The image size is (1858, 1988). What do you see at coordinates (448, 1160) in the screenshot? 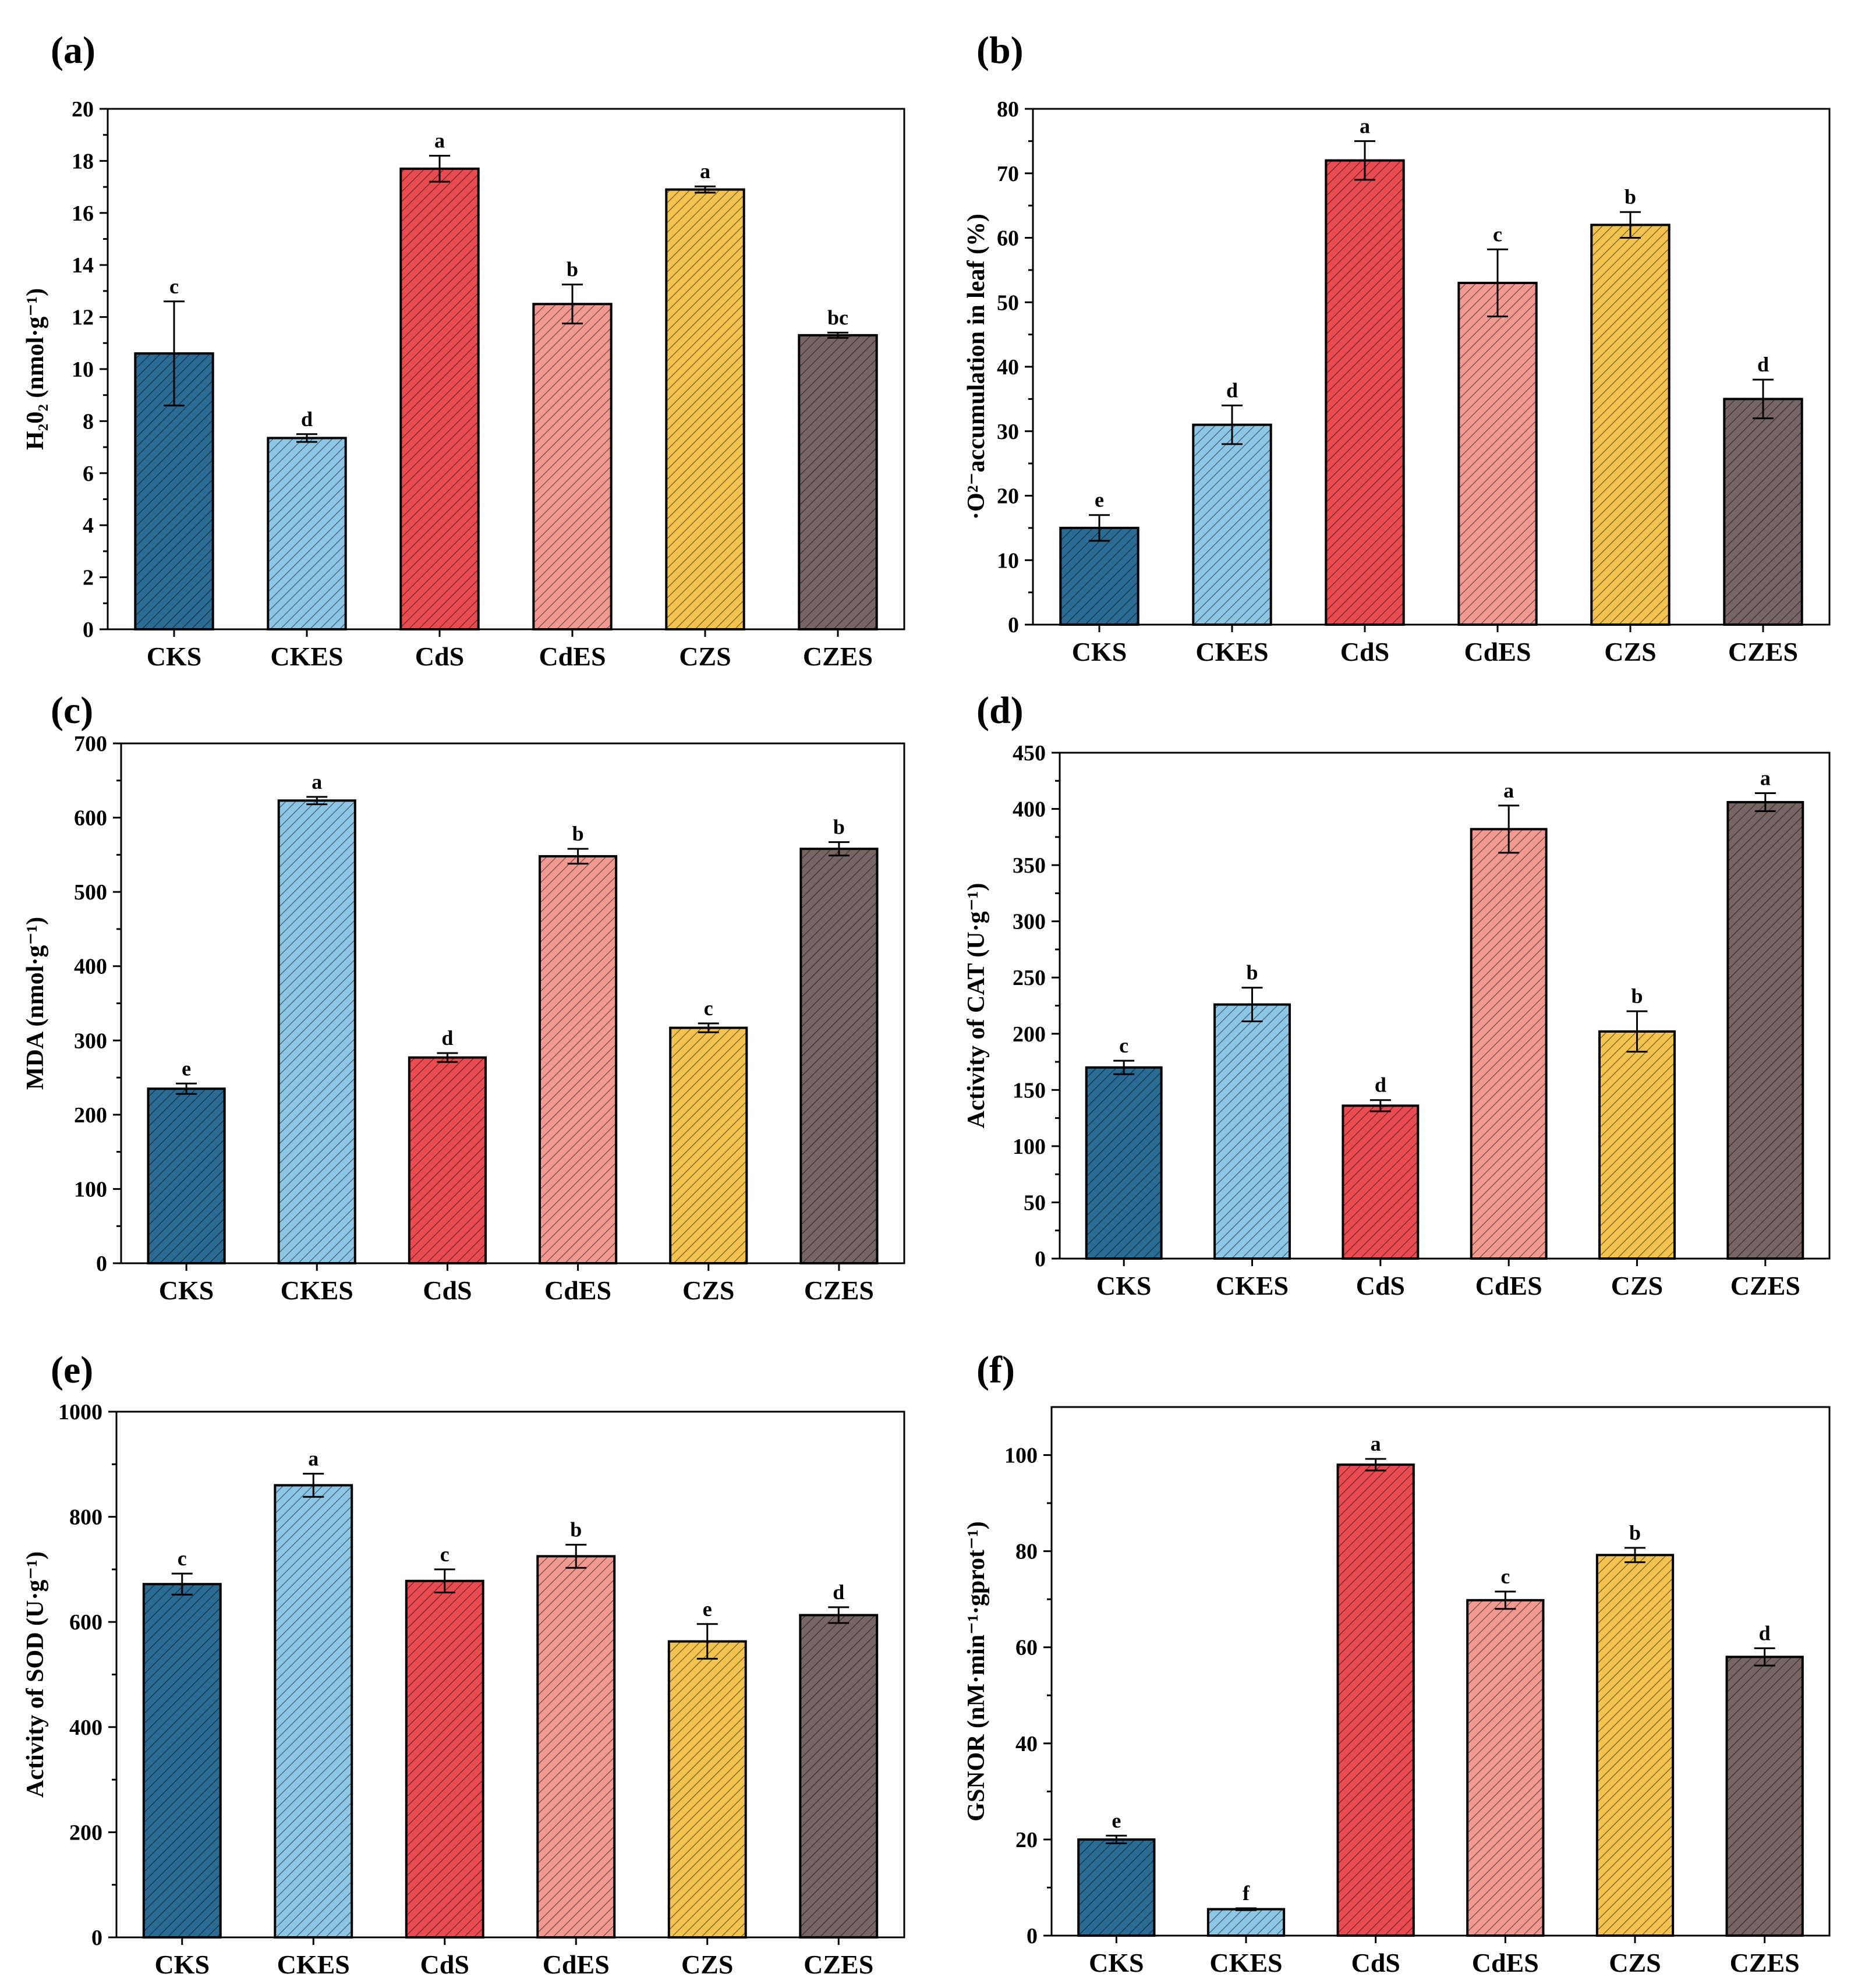
I see `panel-c-bar-hatch-cds` at bounding box center [448, 1160].